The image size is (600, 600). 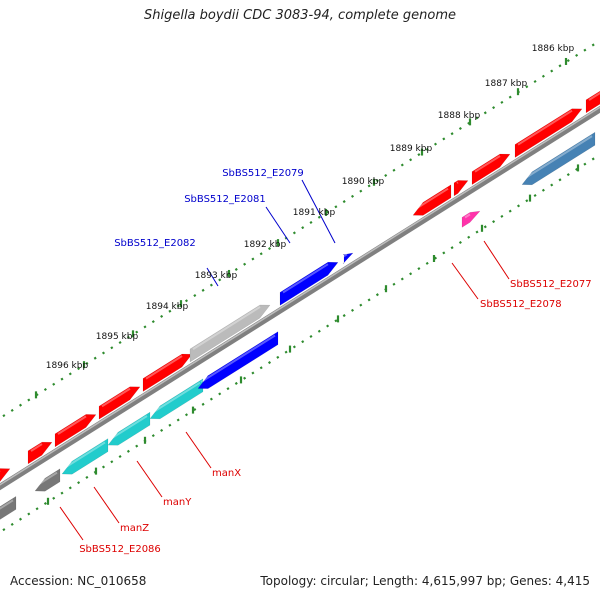 I want to click on gene-cyan-manx-shine, so click(x=176, y=397).